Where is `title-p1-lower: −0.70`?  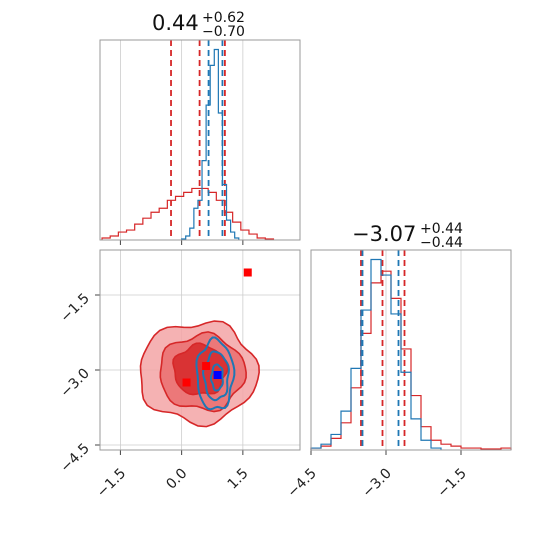
title-p1-lower: −0.70 is located at coordinates (223, 32).